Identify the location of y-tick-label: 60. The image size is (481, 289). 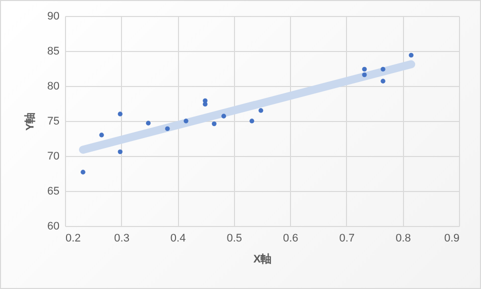
(53, 226).